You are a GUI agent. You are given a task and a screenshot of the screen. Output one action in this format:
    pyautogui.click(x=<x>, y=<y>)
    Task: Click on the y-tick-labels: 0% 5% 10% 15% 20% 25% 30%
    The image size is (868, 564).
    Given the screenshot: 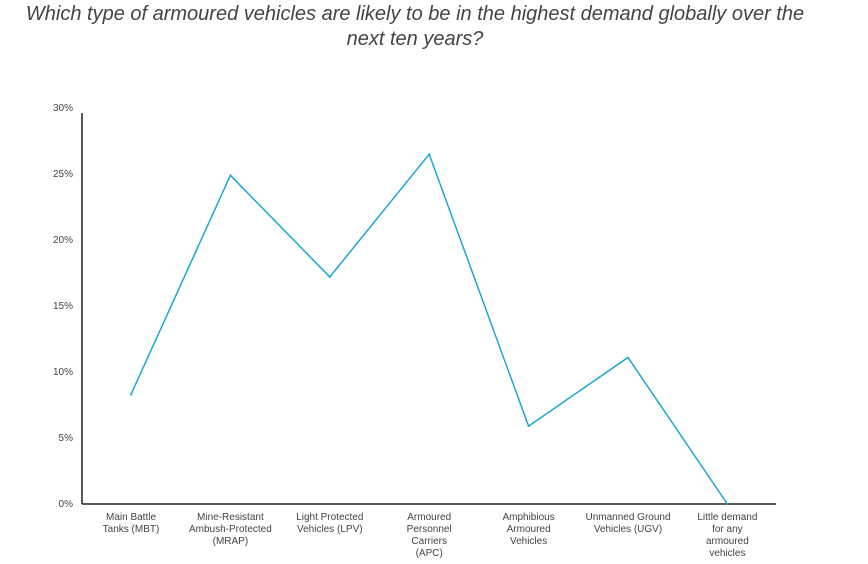 What is the action you would take?
    pyautogui.click(x=63, y=306)
    